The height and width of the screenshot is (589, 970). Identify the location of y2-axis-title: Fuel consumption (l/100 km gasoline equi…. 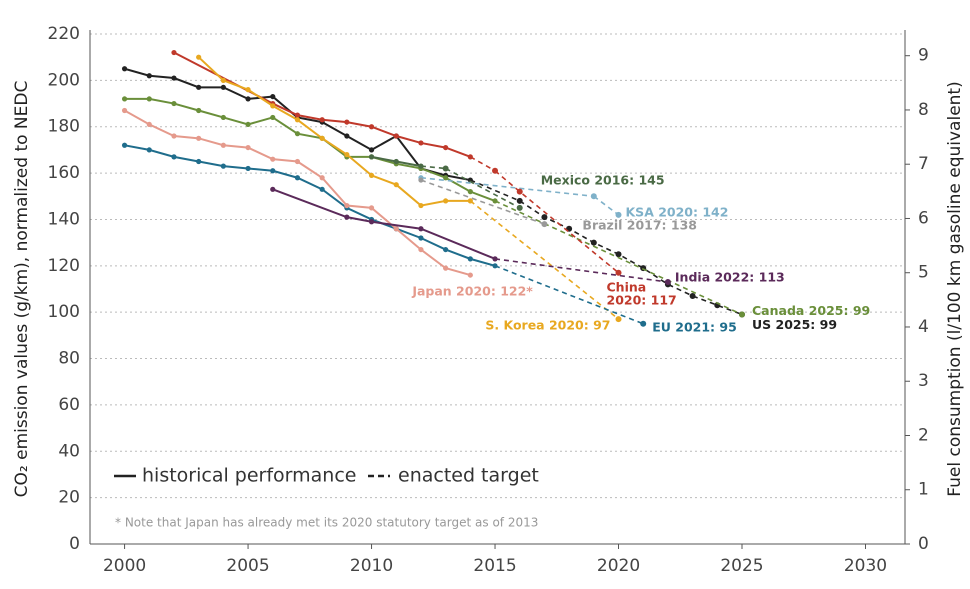
(955, 288).